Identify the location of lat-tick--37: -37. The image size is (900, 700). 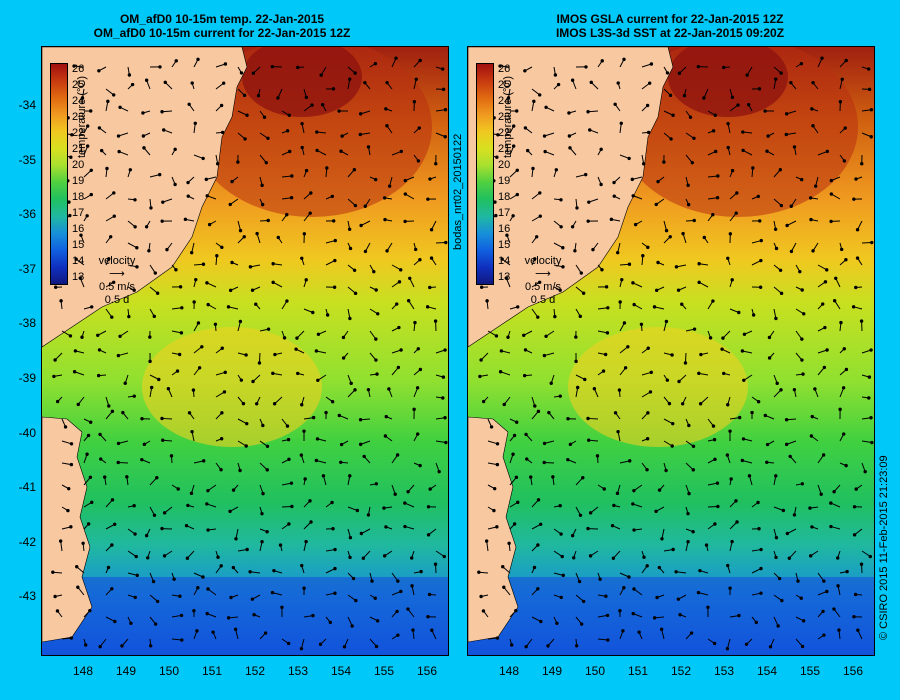
(27, 268).